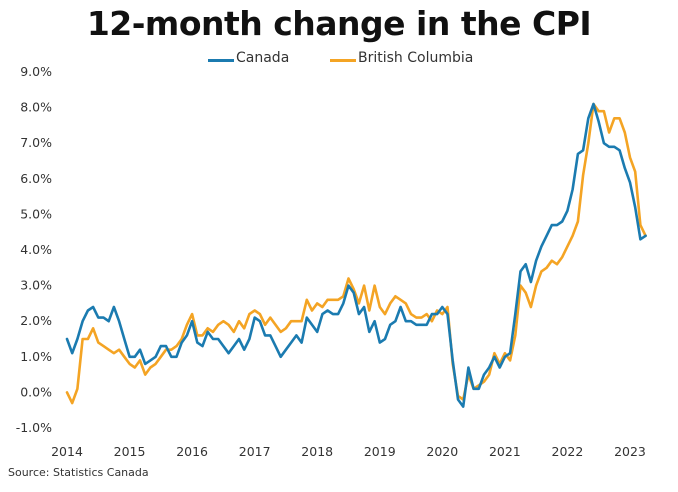  What do you see at coordinates (380, 451) in the screenshot?
I see `x-tick-label: 2019` at bounding box center [380, 451].